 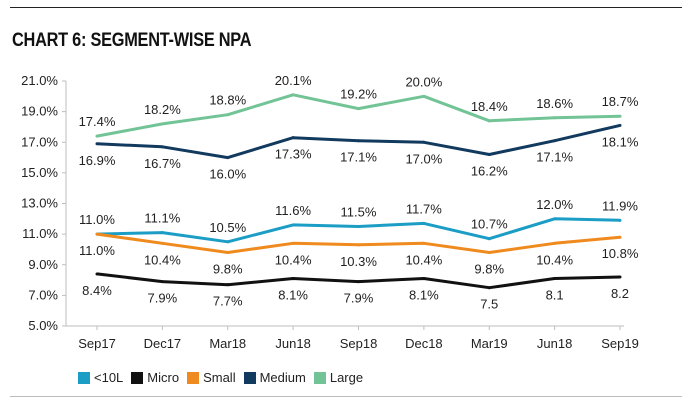 What do you see at coordinates (162, 163) in the screenshot?
I see `data-label-medium: 16.7%` at bounding box center [162, 163].